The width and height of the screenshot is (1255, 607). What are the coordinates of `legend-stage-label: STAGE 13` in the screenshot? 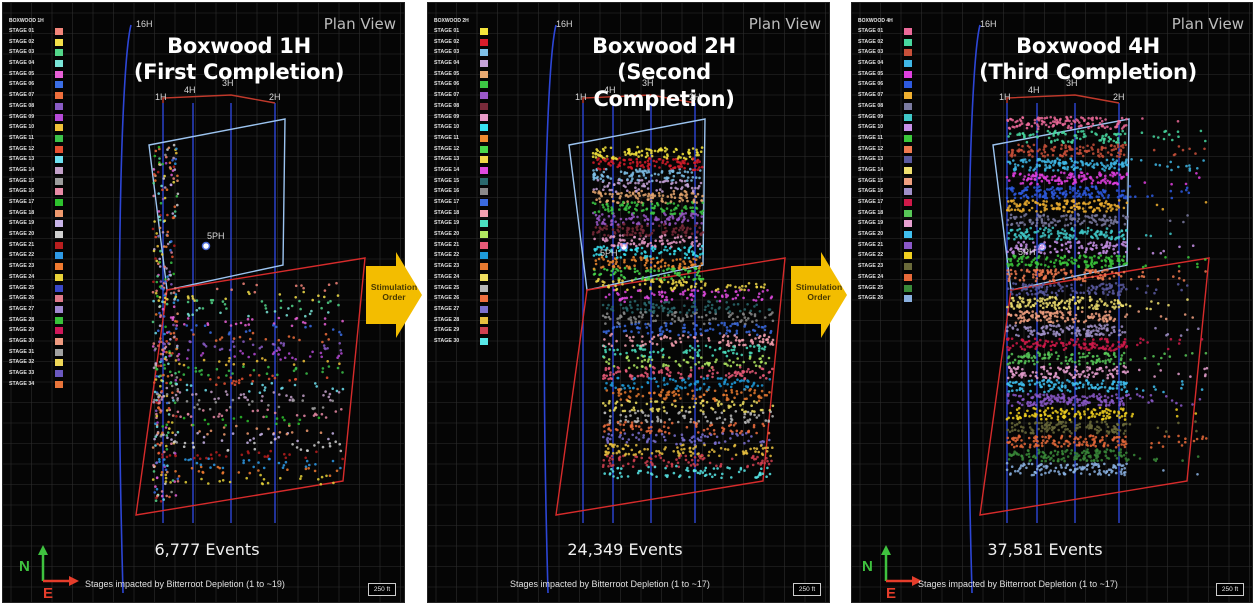 It's located at (22, 159).